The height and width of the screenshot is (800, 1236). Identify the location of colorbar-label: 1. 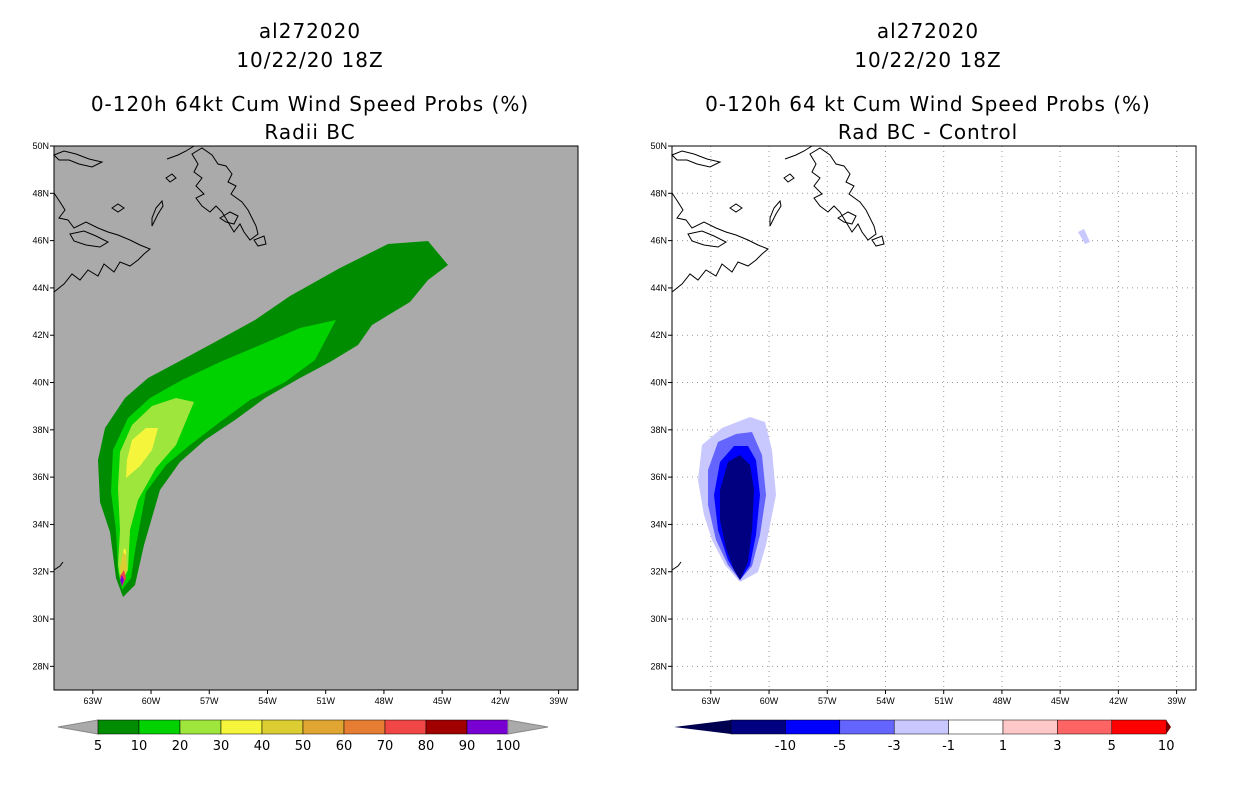
(1003, 746).